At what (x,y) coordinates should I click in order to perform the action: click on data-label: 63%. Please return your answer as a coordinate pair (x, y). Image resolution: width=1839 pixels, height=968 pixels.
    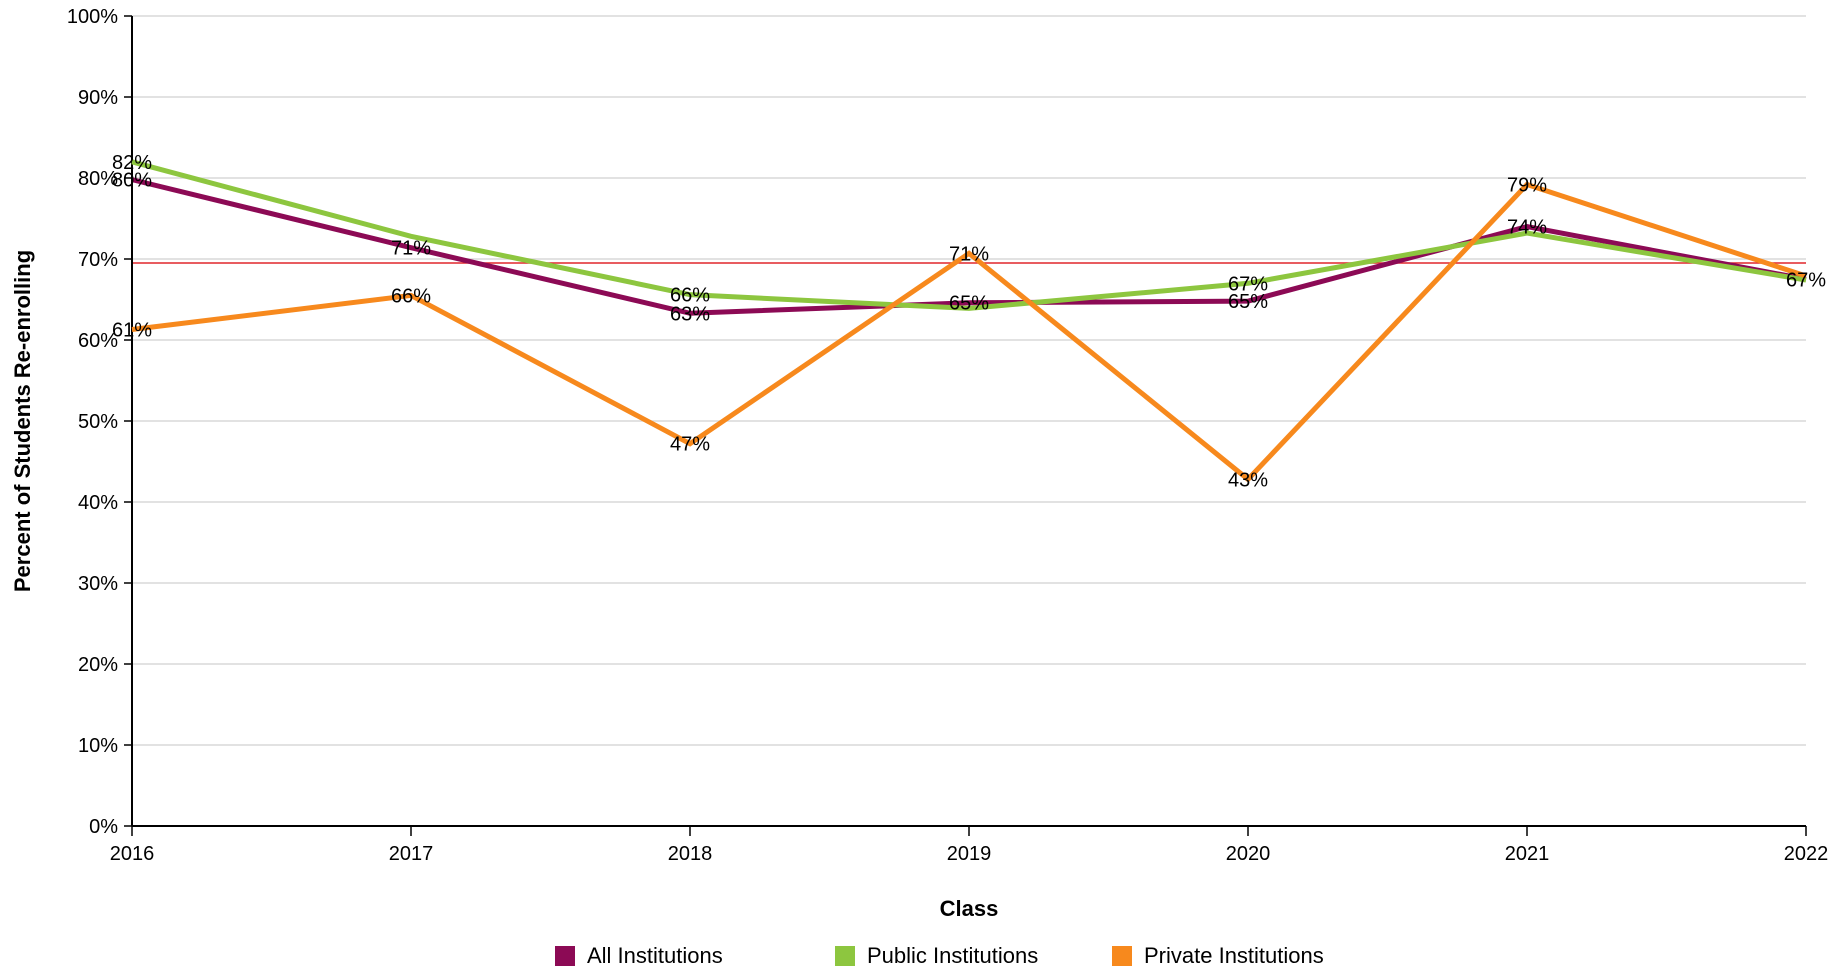
    Looking at the image, I should click on (690, 314).